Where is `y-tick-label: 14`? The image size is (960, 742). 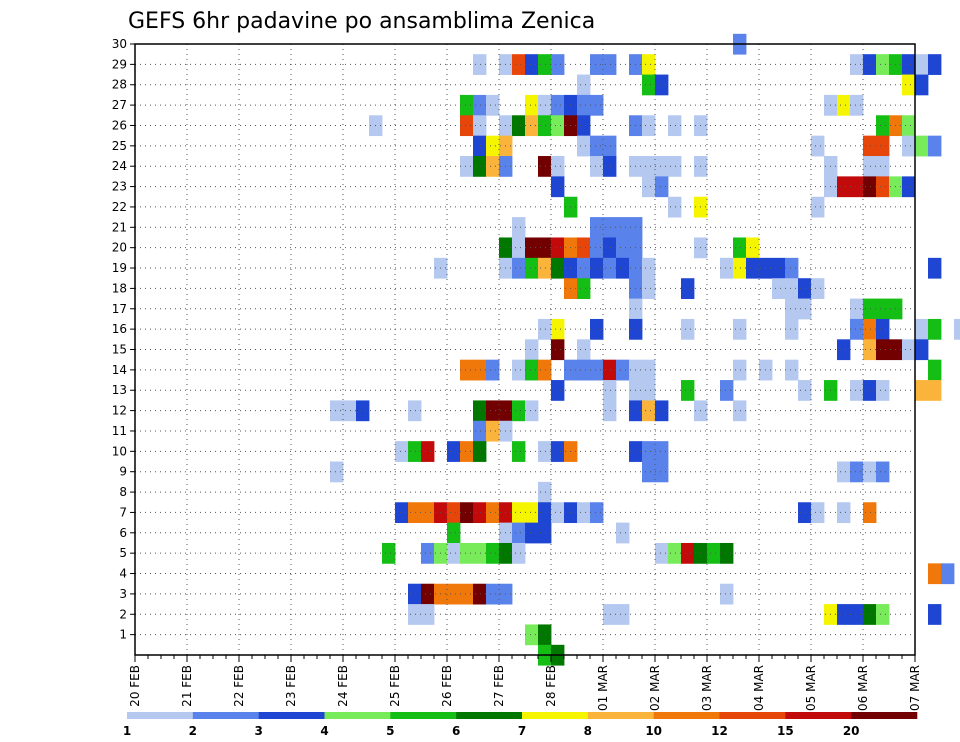
y-tick-label: 14 is located at coordinates (119, 370).